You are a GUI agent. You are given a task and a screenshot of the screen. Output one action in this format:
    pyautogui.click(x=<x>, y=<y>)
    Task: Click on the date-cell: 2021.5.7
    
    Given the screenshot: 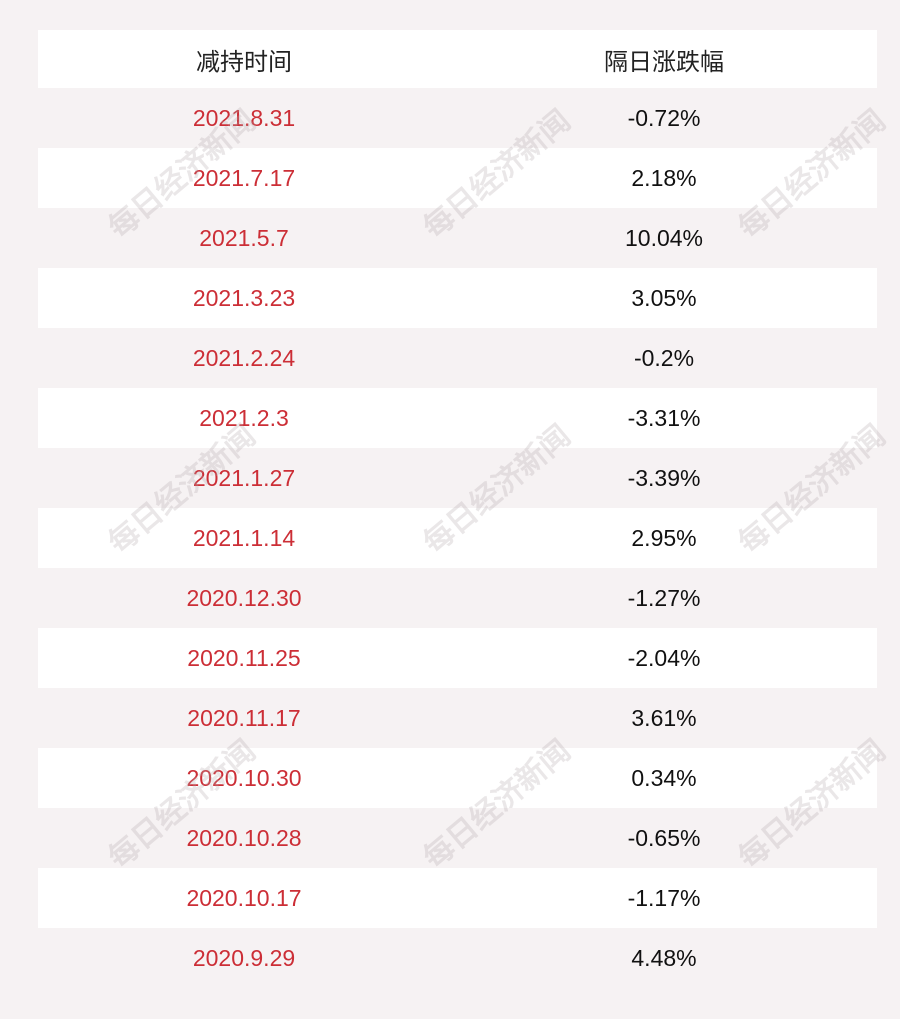 What is the action you would take?
    pyautogui.click(x=244, y=237)
    